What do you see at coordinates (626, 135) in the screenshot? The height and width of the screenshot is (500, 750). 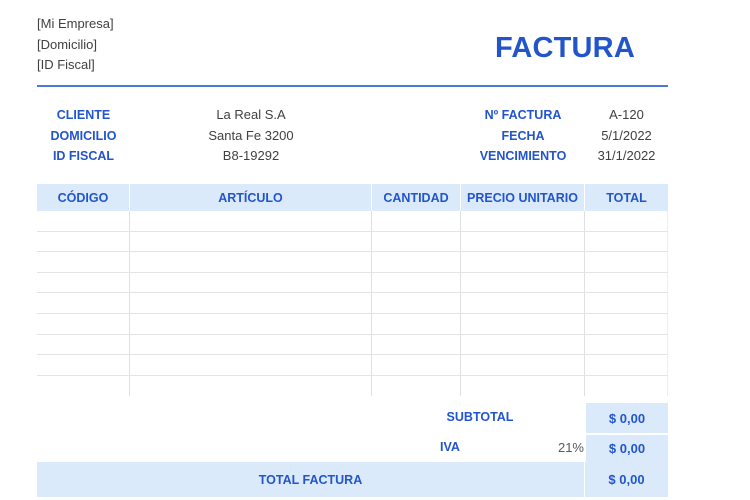 I see `invoice-date-value: 5/1/2022` at bounding box center [626, 135].